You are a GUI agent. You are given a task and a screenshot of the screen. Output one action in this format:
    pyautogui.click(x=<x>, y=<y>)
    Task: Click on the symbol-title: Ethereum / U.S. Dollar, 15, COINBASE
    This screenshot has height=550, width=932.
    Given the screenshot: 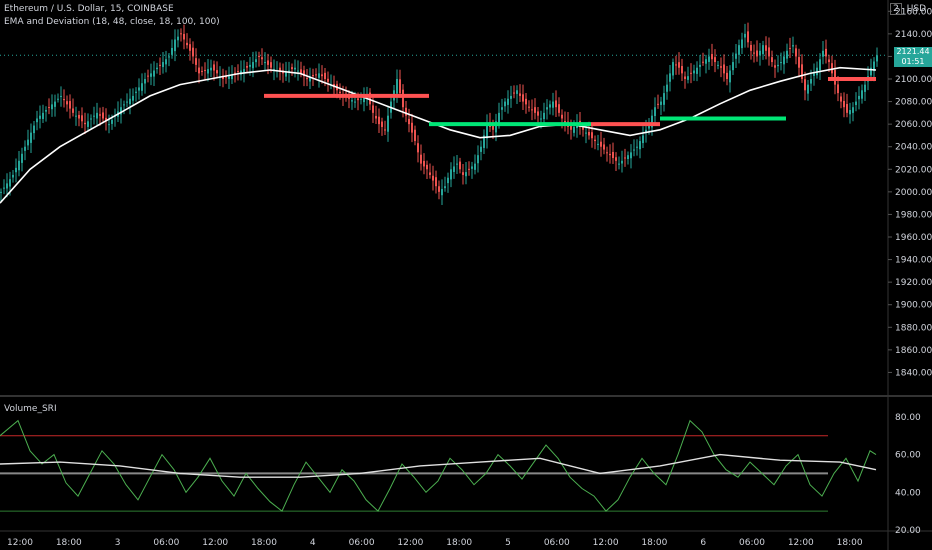 What is the action you would take?
    pyautogui.click(x=89, y=9)
    